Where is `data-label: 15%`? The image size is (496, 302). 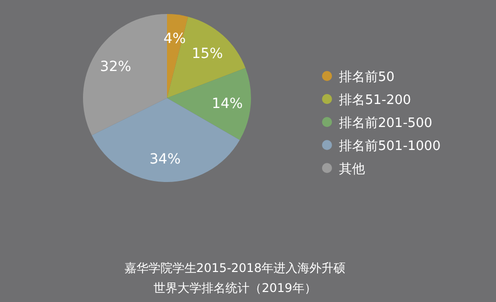 data-label: 15% is located at coordinates (207, 54).